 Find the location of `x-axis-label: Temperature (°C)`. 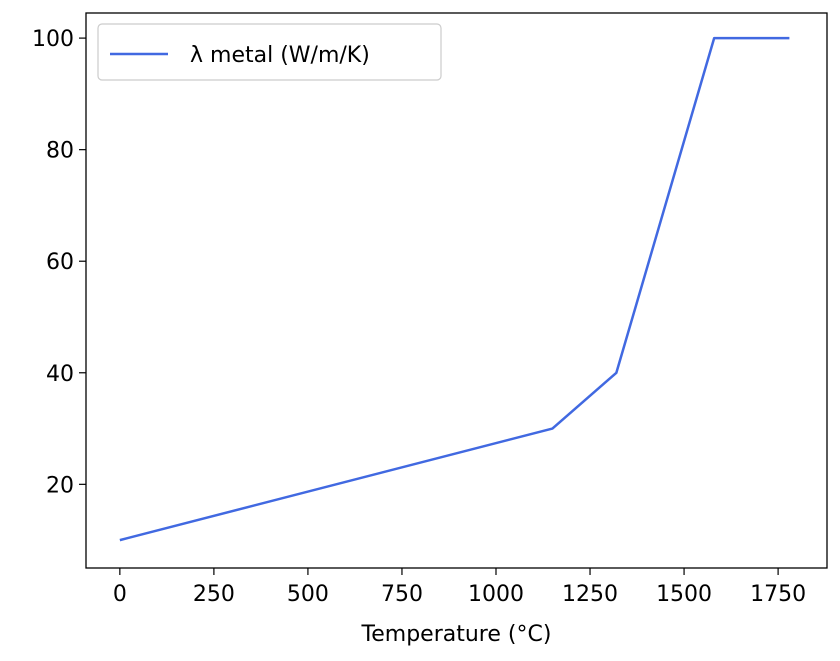

x-axis-label: Temperature (°C) is located at coordinates (456, 634).